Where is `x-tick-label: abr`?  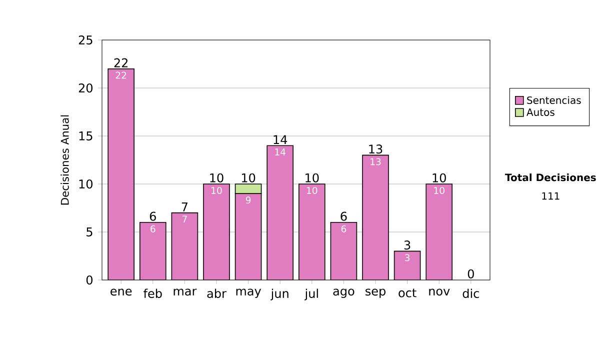 x-tick-label: abr is located at coordinates (216, 293).